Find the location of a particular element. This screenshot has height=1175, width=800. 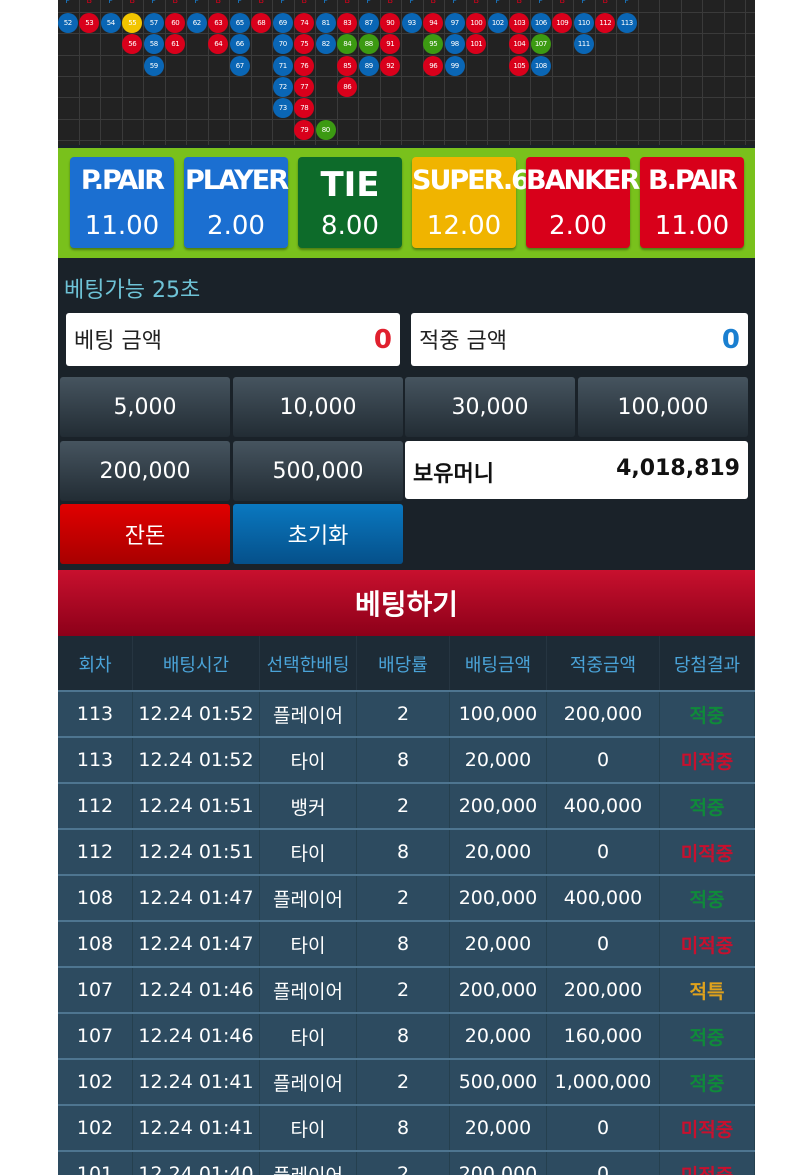

chip-5000-button: 5,000 is located at coordinates (145, 407).